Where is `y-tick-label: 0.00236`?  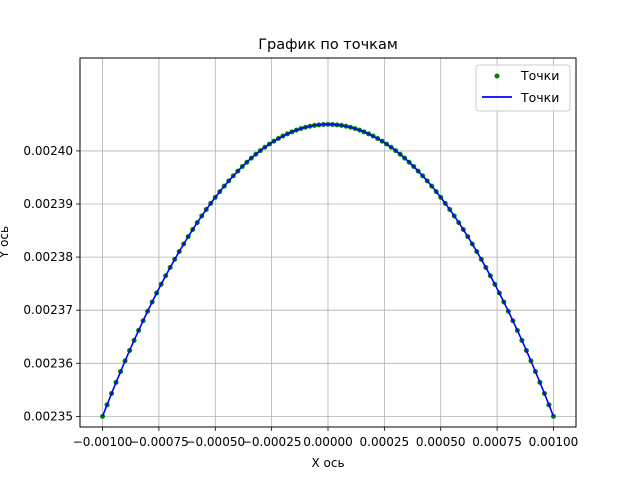 y-tick-label: 0.00236 is located at coordinates (48, 363).